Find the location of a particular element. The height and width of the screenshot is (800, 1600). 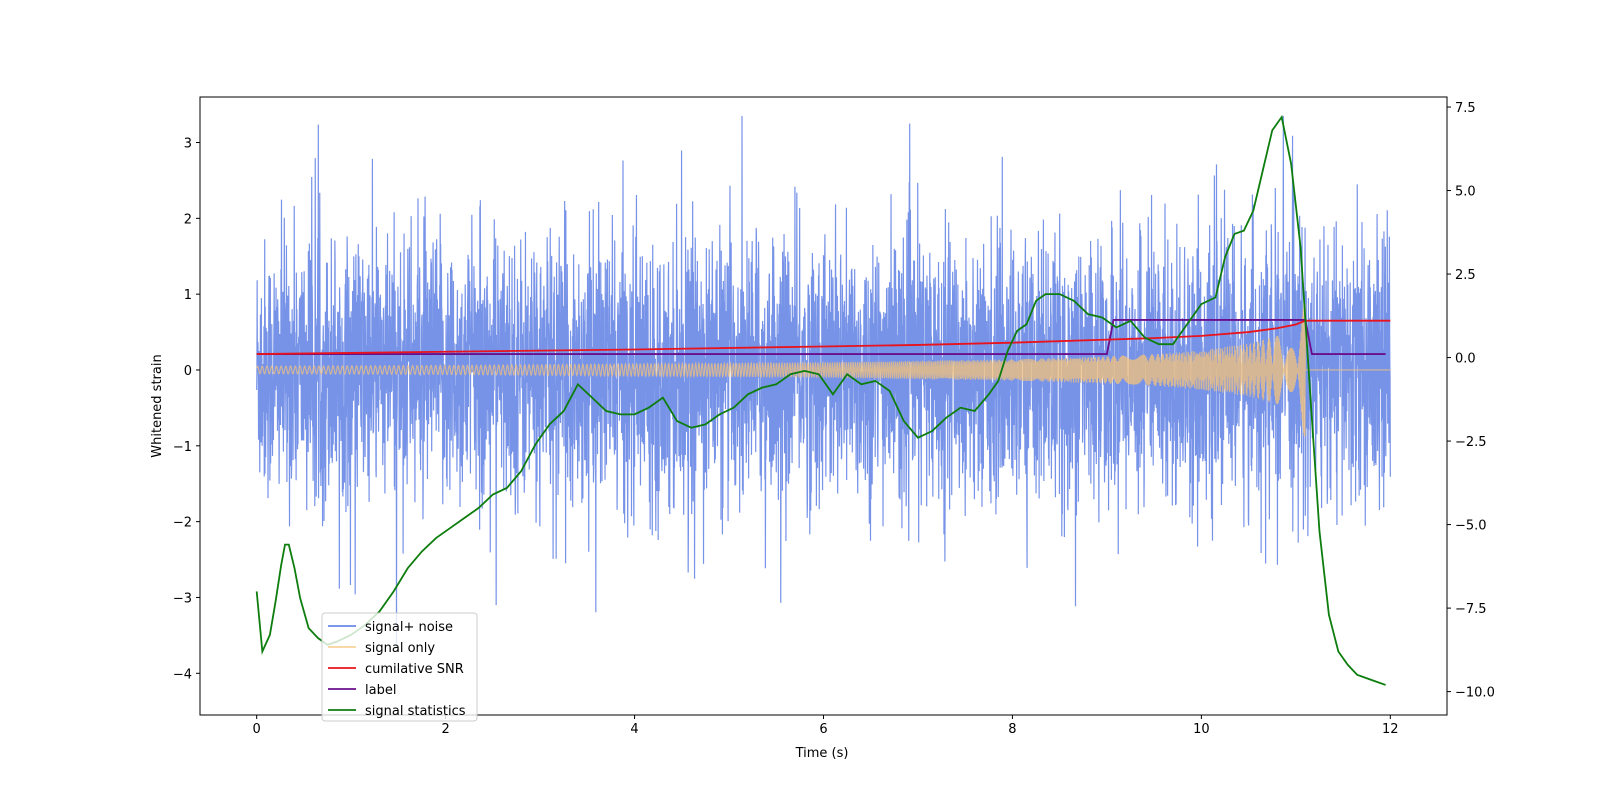

legend-box is located at coordinates (399, 667).